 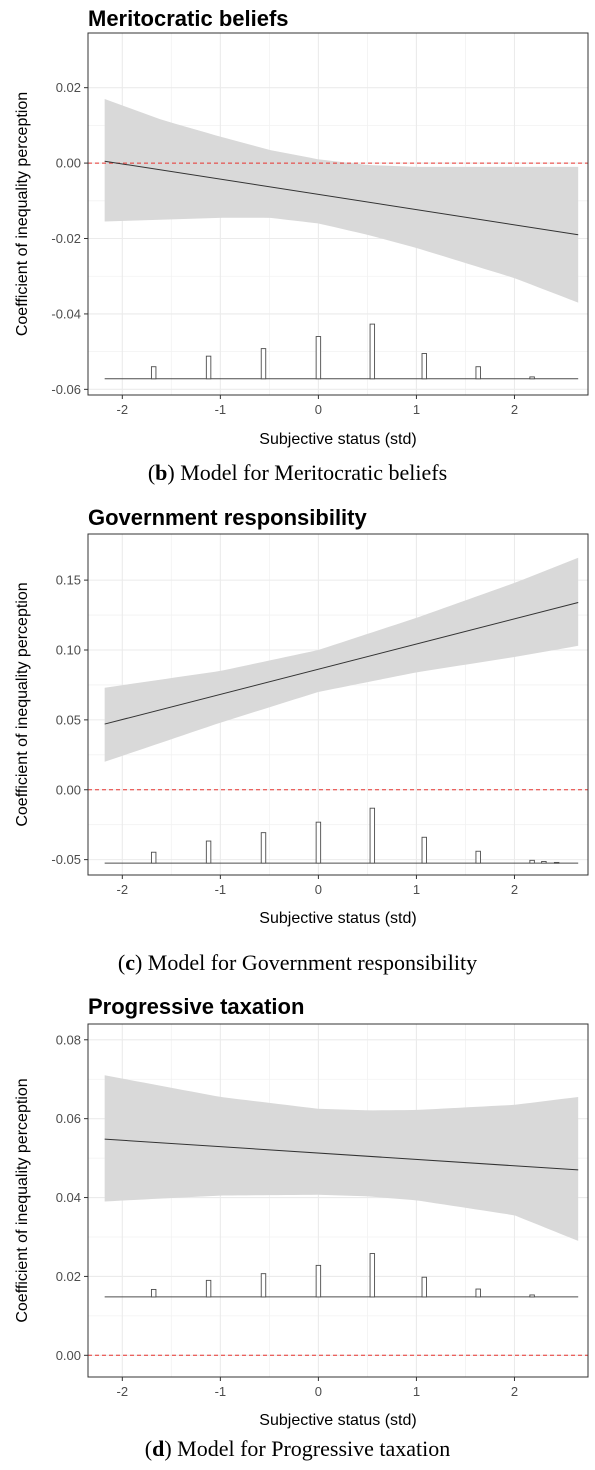 I want to click on y-tick-label: -0.05, so click(x=66, y=859).